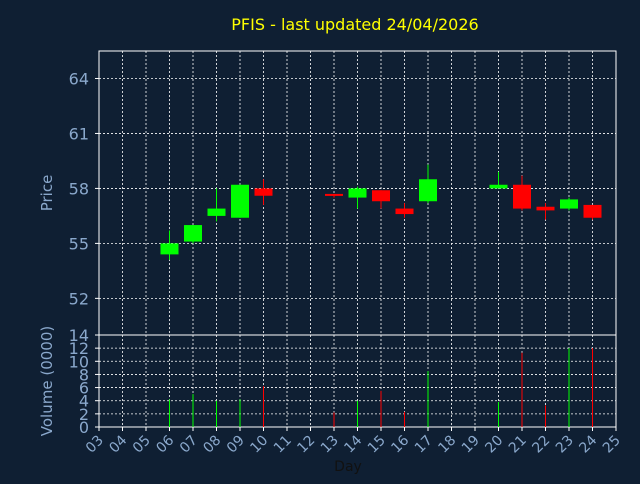 This screenshot has width=640, height=484. What do you see at coordinates (84, 374) in the screenshot?
I see `volume-tick-label: 8` at bounding box center [84, 374].